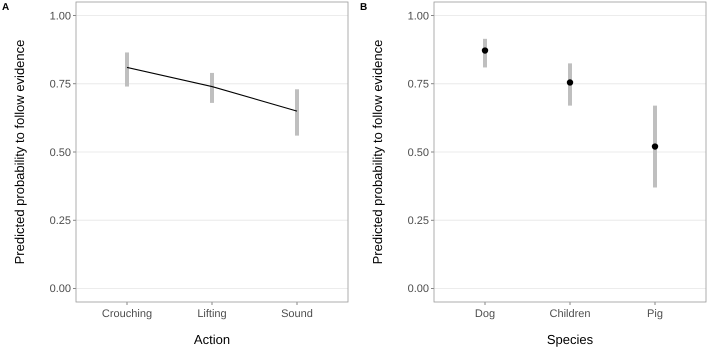 This screenshot has height=350, width=709. What do you see at coordinates (485, 314) in the screenshot?
I see `x-tick-label: Dog` at bounding box center [485, 314].